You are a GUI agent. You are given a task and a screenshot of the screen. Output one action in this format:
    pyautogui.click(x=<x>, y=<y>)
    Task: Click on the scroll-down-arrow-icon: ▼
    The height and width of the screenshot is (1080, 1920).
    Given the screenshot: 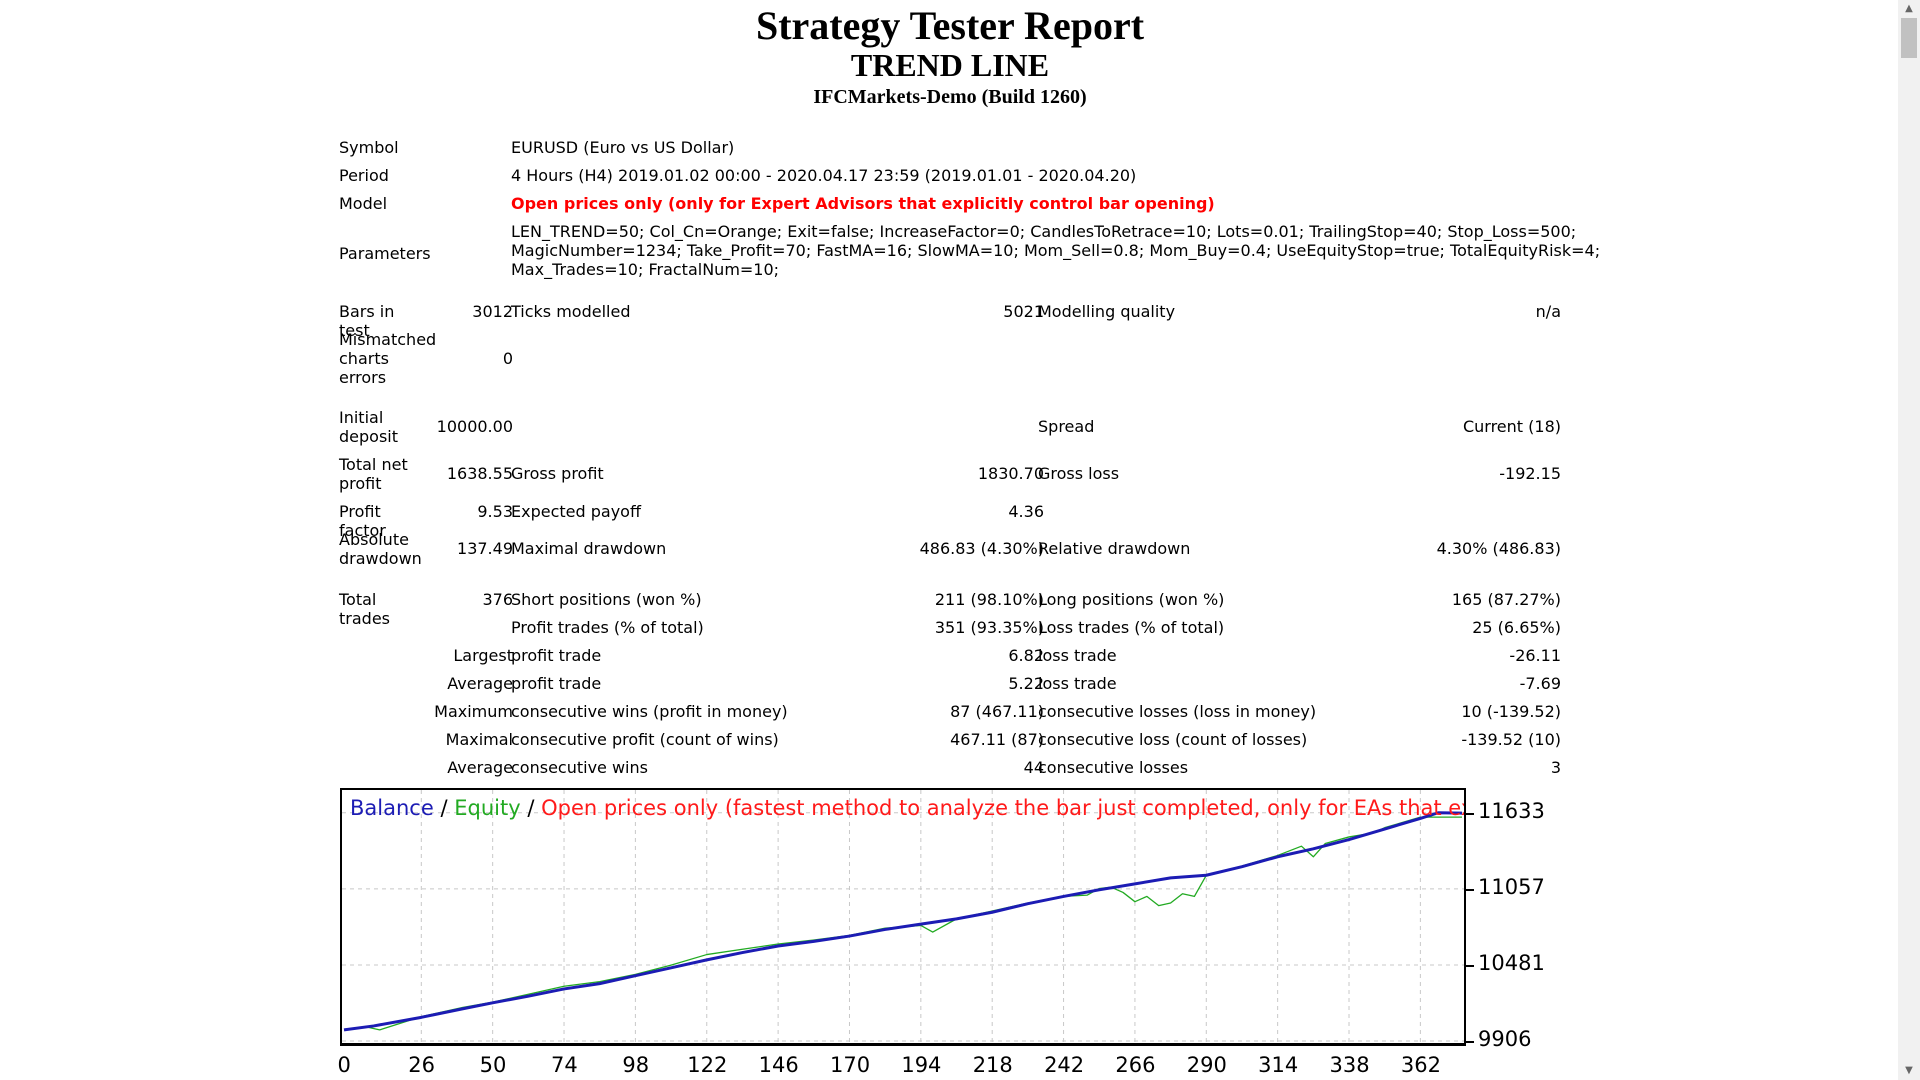 What is the action you would take?
    pyautogui.click(x=1909, y=1070)
    